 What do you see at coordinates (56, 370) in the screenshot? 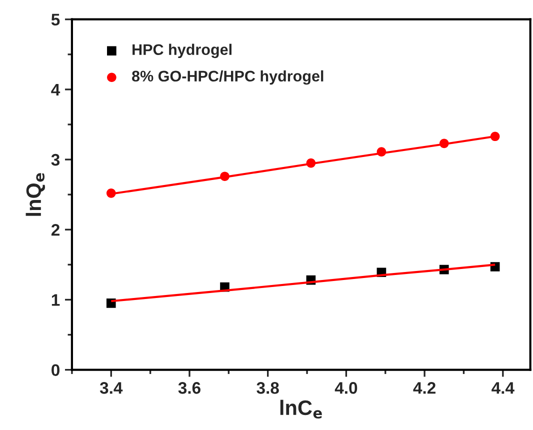
I see `y-tick-label: 0` at bounding box center [56, 370].